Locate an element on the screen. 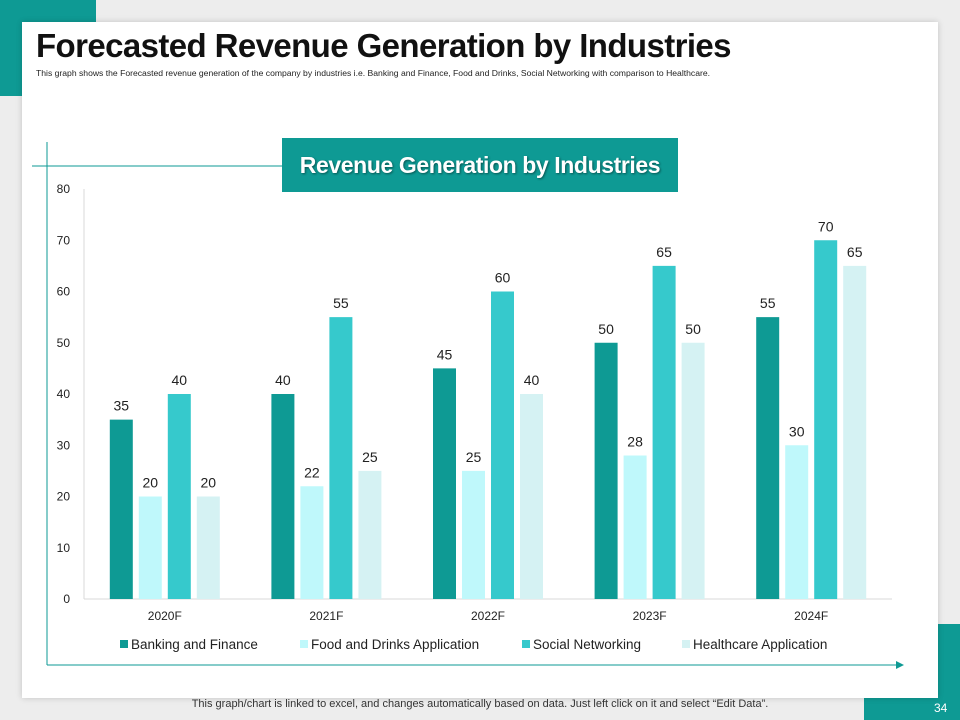 The image size is (960, 720). data-label: 60 is located at coordinates (503, 278).